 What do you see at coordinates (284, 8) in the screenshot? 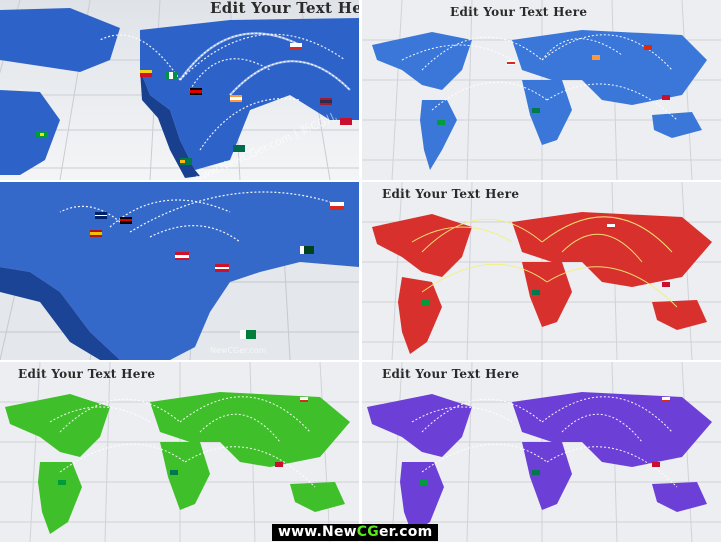
I see `tile-title-text: Edit Your Text Her` at bounding box center [284, 8].